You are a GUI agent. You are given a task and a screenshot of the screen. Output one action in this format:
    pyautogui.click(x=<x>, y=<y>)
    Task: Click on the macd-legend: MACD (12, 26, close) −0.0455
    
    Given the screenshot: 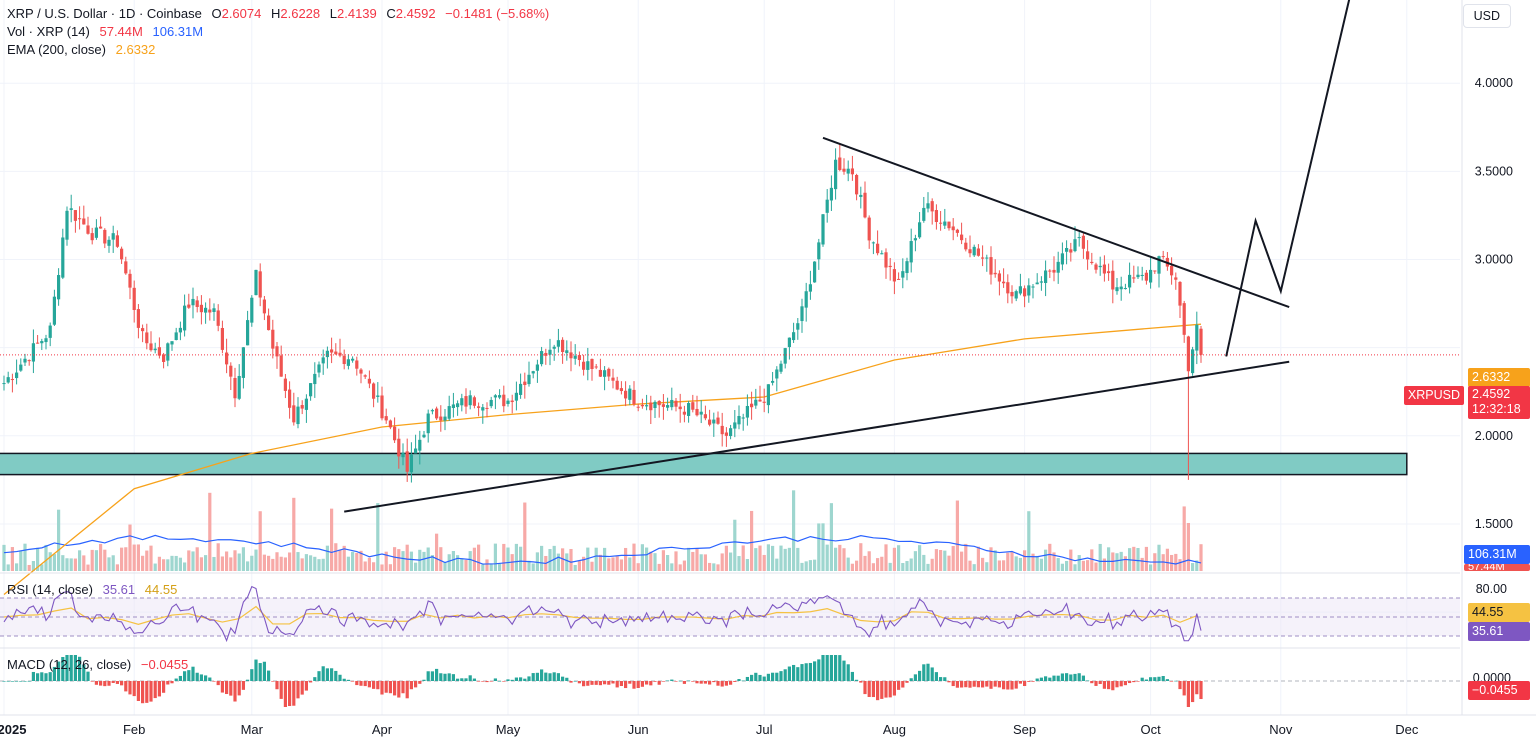 What is the action you would take?
    pyautogui.click(x=98, y=664)
    